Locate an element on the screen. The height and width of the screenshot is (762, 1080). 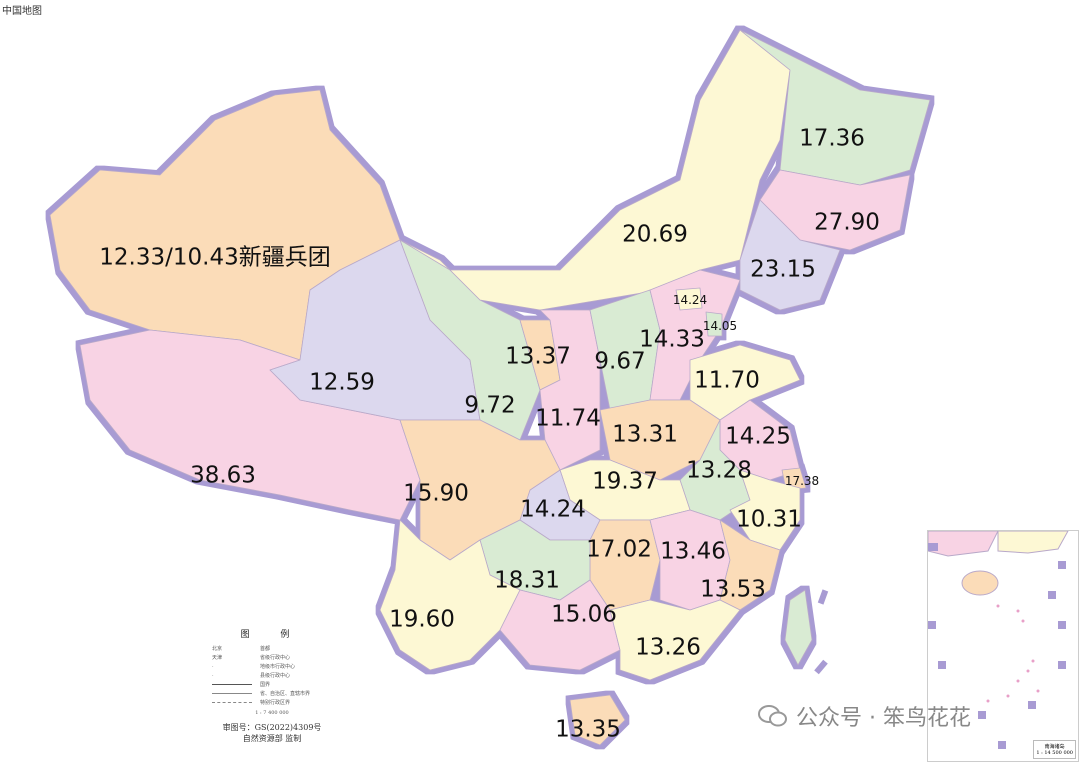
inset-caption: 南海诸岛 1 : 14 500 000 is located at coordinates (1054, 749).